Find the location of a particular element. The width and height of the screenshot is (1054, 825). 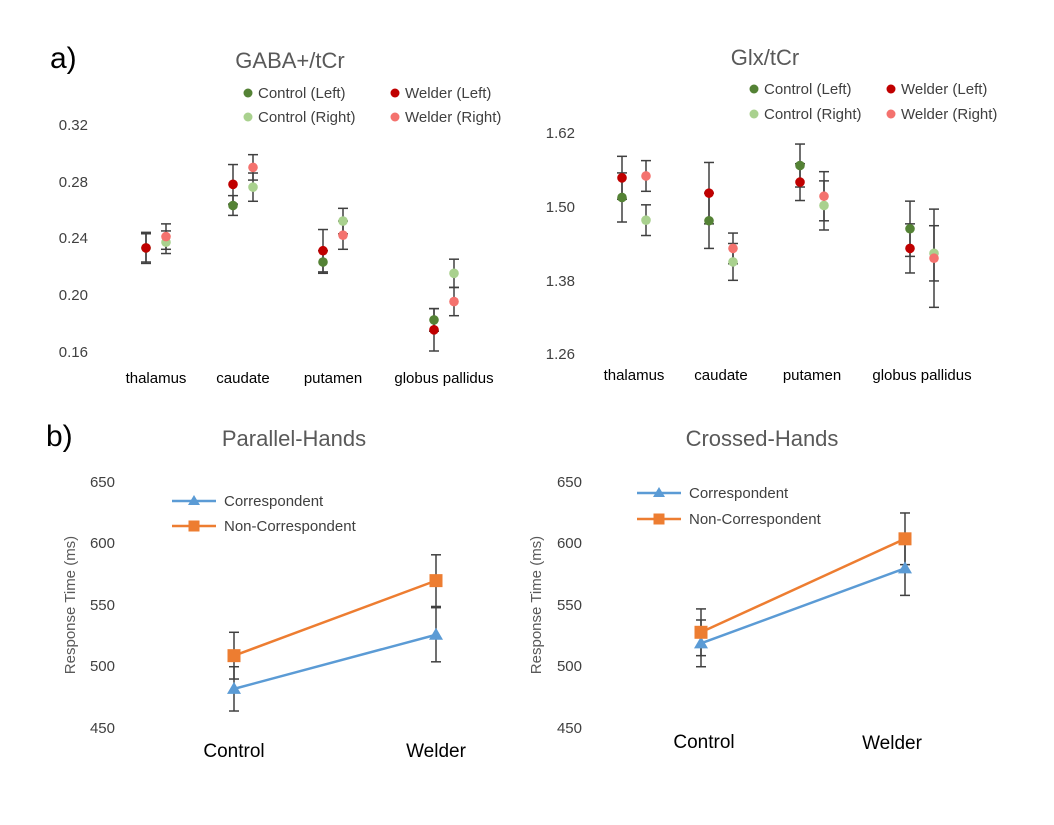

gaba-point-welder-left-caudate is located at coordinates (233, 184).